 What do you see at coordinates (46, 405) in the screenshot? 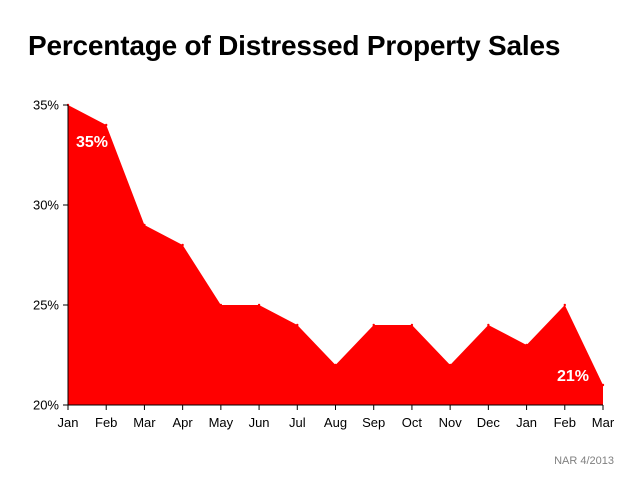
I see `y-tick-label: 20%` at bounding box center [46, 405].